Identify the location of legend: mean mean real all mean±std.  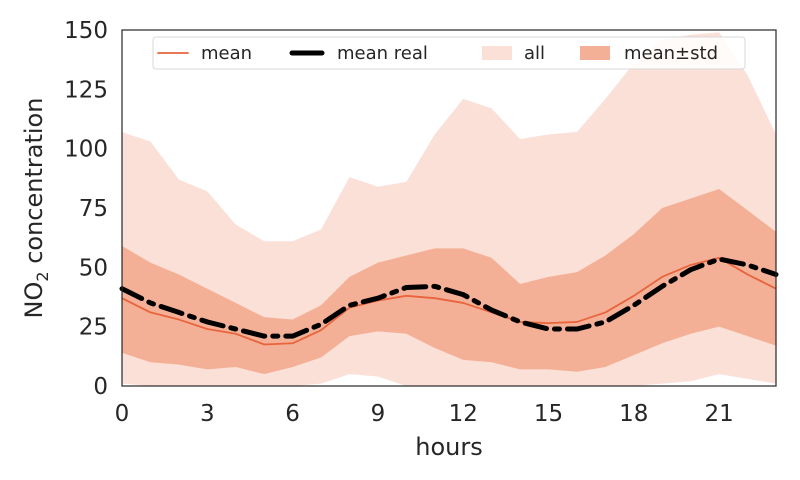
(449, 53).